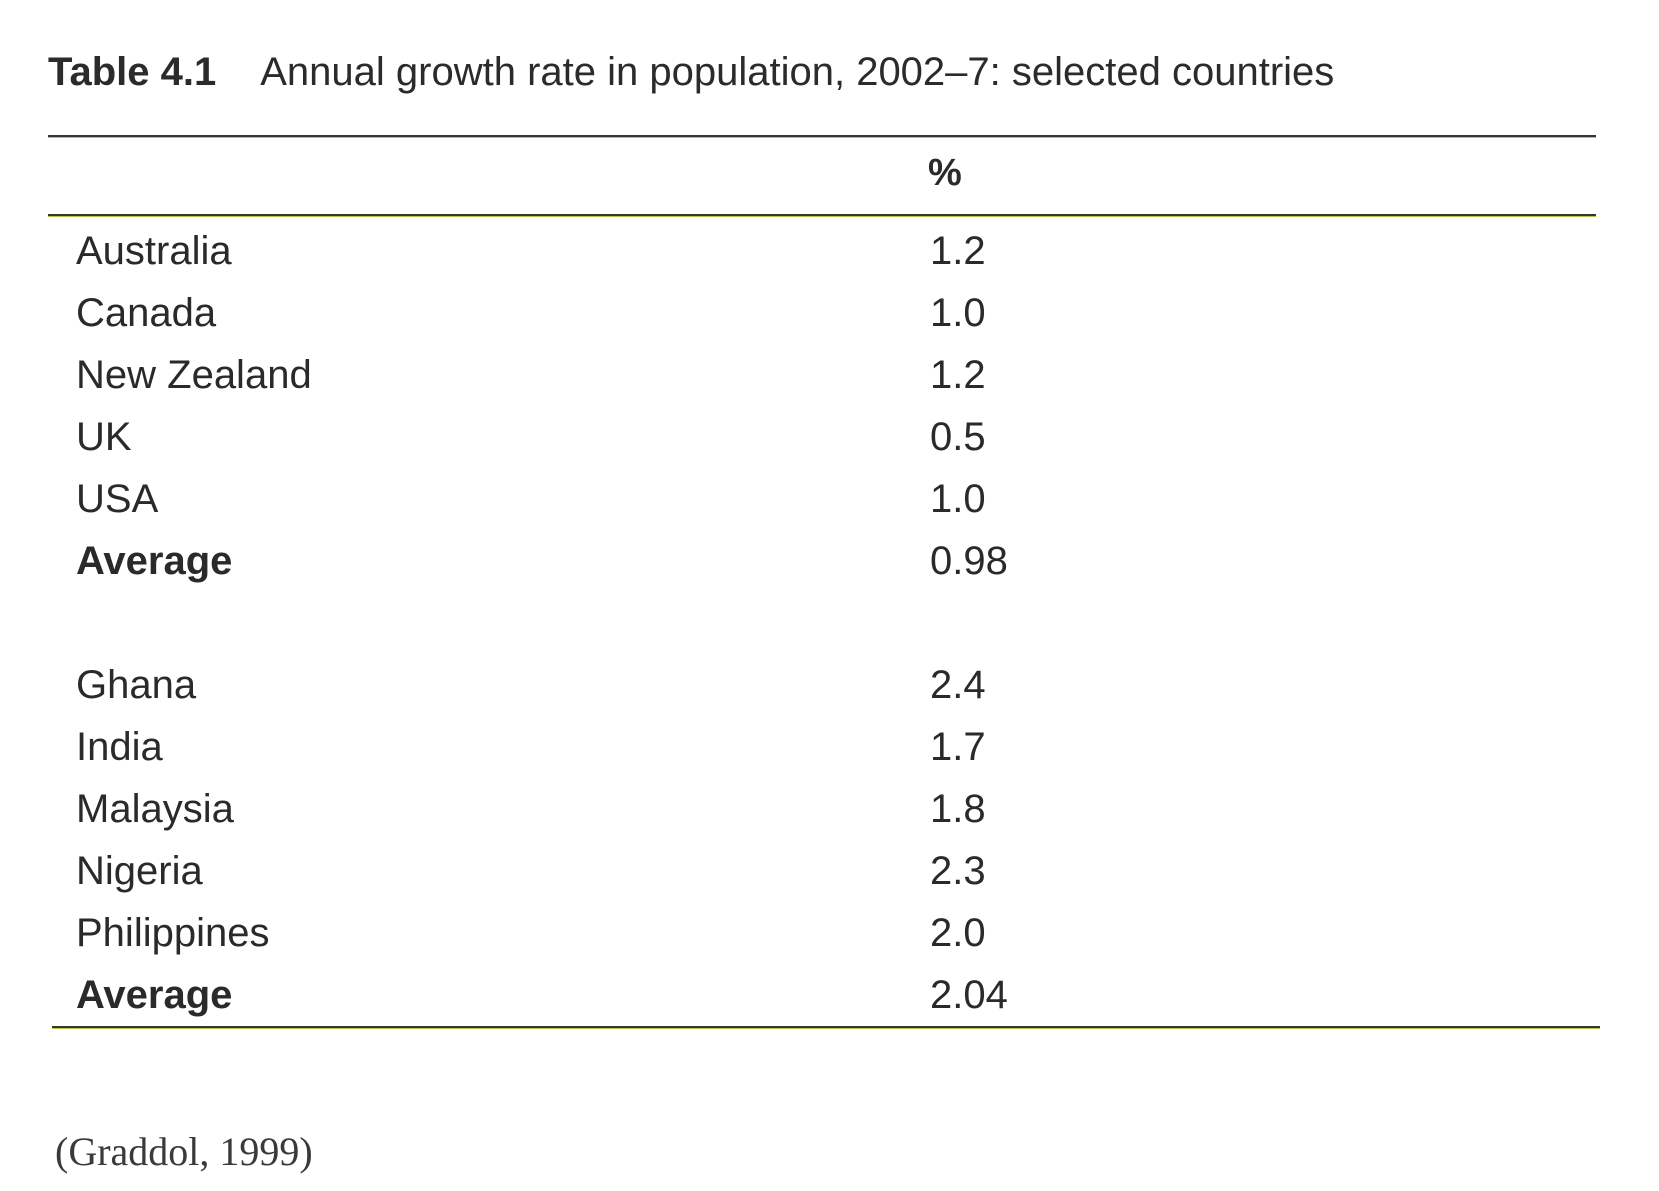  What do you see at coordinates (829, 995) in the screenshot?
I see `average-row: Average 2.04` at bounding box center [829, 995].